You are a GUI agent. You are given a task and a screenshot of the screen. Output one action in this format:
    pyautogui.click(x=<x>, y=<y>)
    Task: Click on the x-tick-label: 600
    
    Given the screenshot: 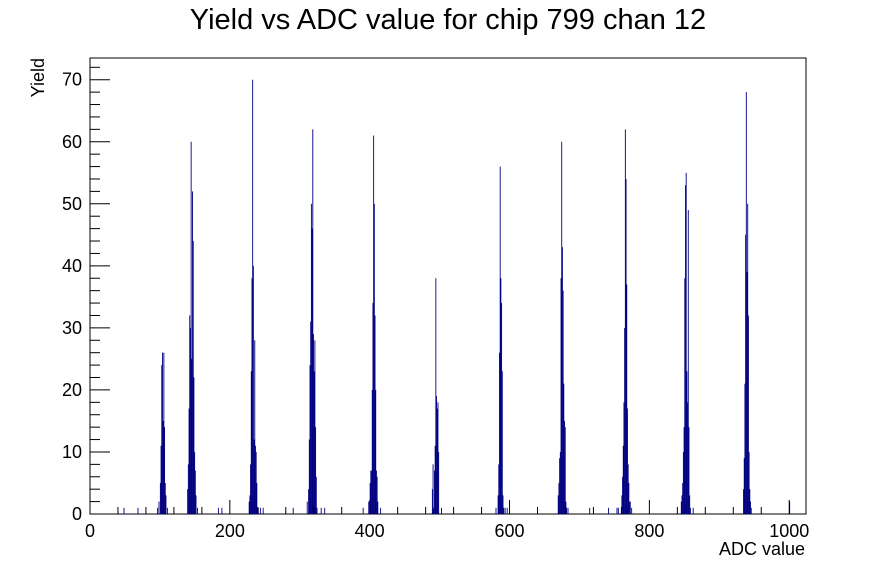 What is the action you would take?
    pyautogui.click(x=510, y=531)
    